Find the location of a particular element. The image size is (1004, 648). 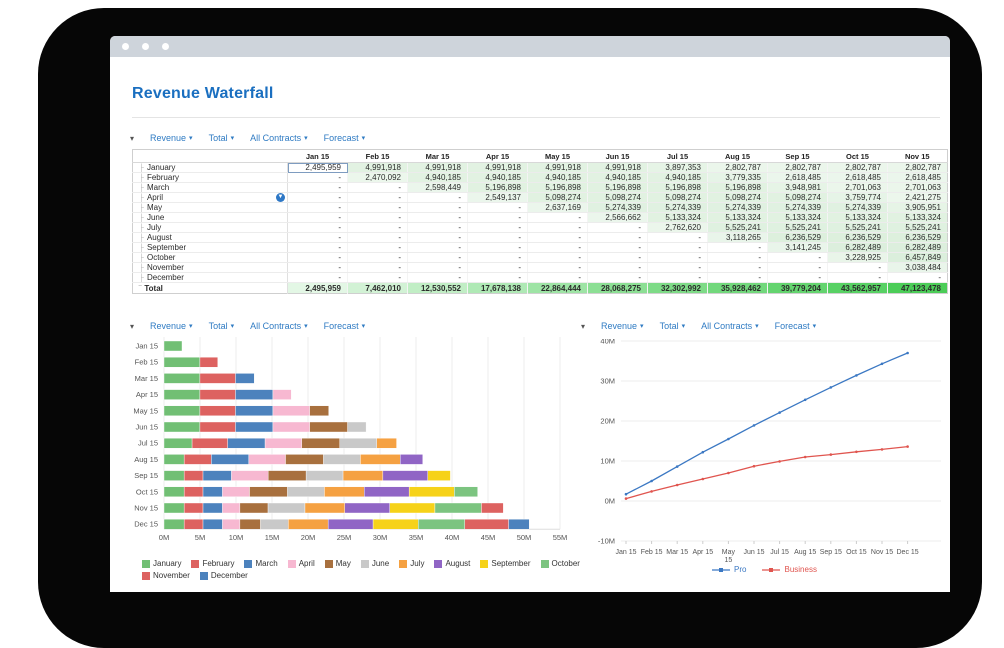

table-cell: 3,897,353 is located at coordinates (677, 167).